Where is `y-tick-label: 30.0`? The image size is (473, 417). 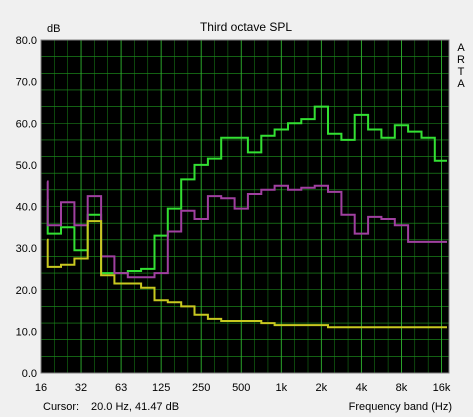
y-tick-label: 30.0 is located at coordinates (26, 249).